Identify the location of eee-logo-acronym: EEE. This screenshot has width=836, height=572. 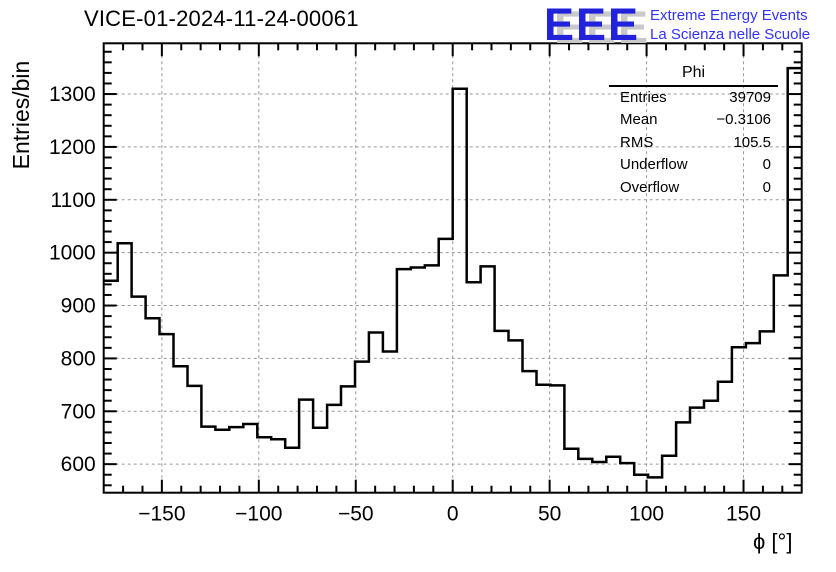
(592, 25).